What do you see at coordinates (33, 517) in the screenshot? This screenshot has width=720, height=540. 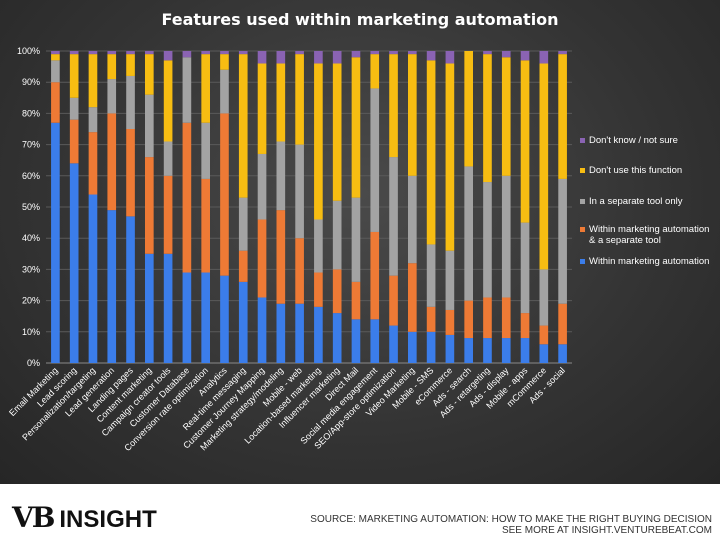 I see `logo-vb: VB` at bounding box center [33, 517].